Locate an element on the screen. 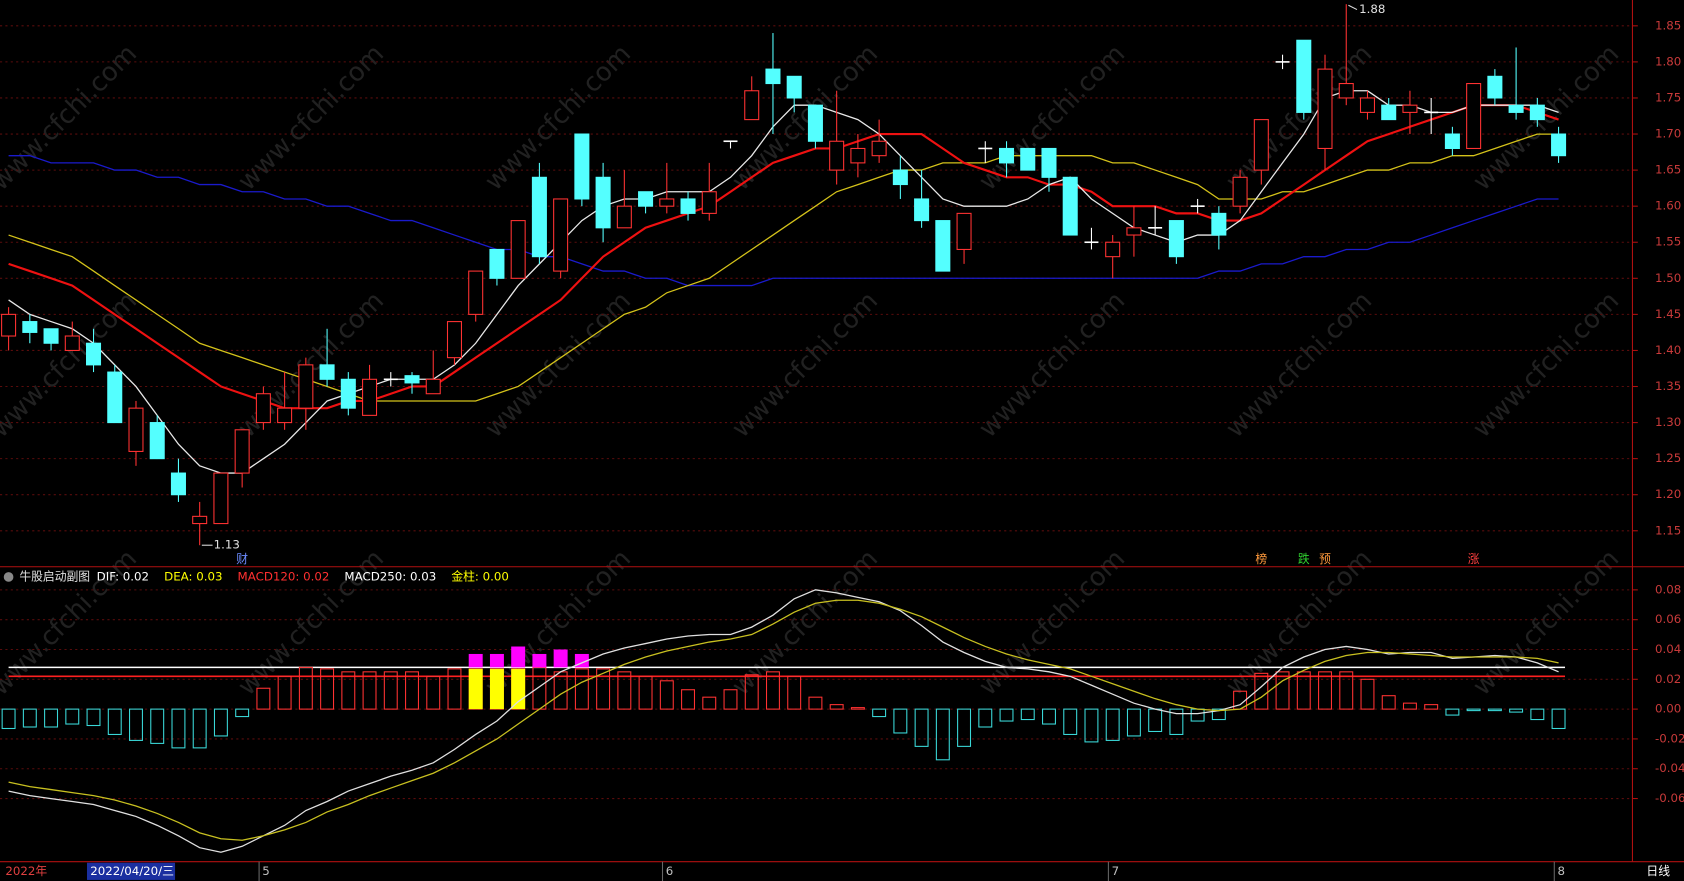 The image size is (1684, 881). period: 日线 is located at coordinates (1658, 871).